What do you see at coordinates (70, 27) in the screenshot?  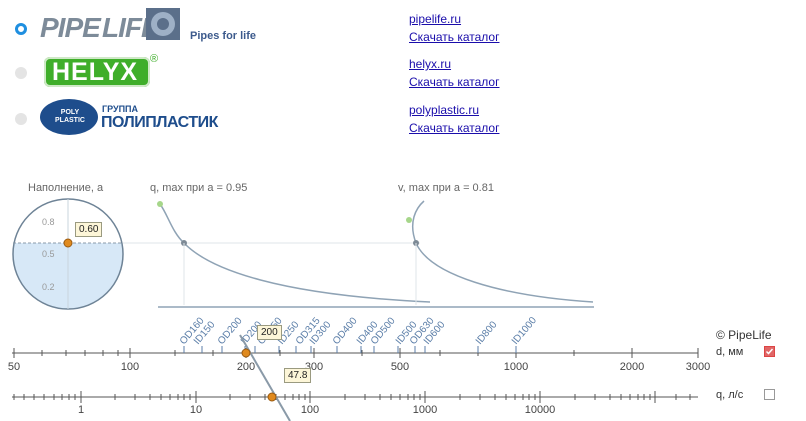 I see `pipelife-logo-text-left: PIPE` at bounding box center [70, 27].